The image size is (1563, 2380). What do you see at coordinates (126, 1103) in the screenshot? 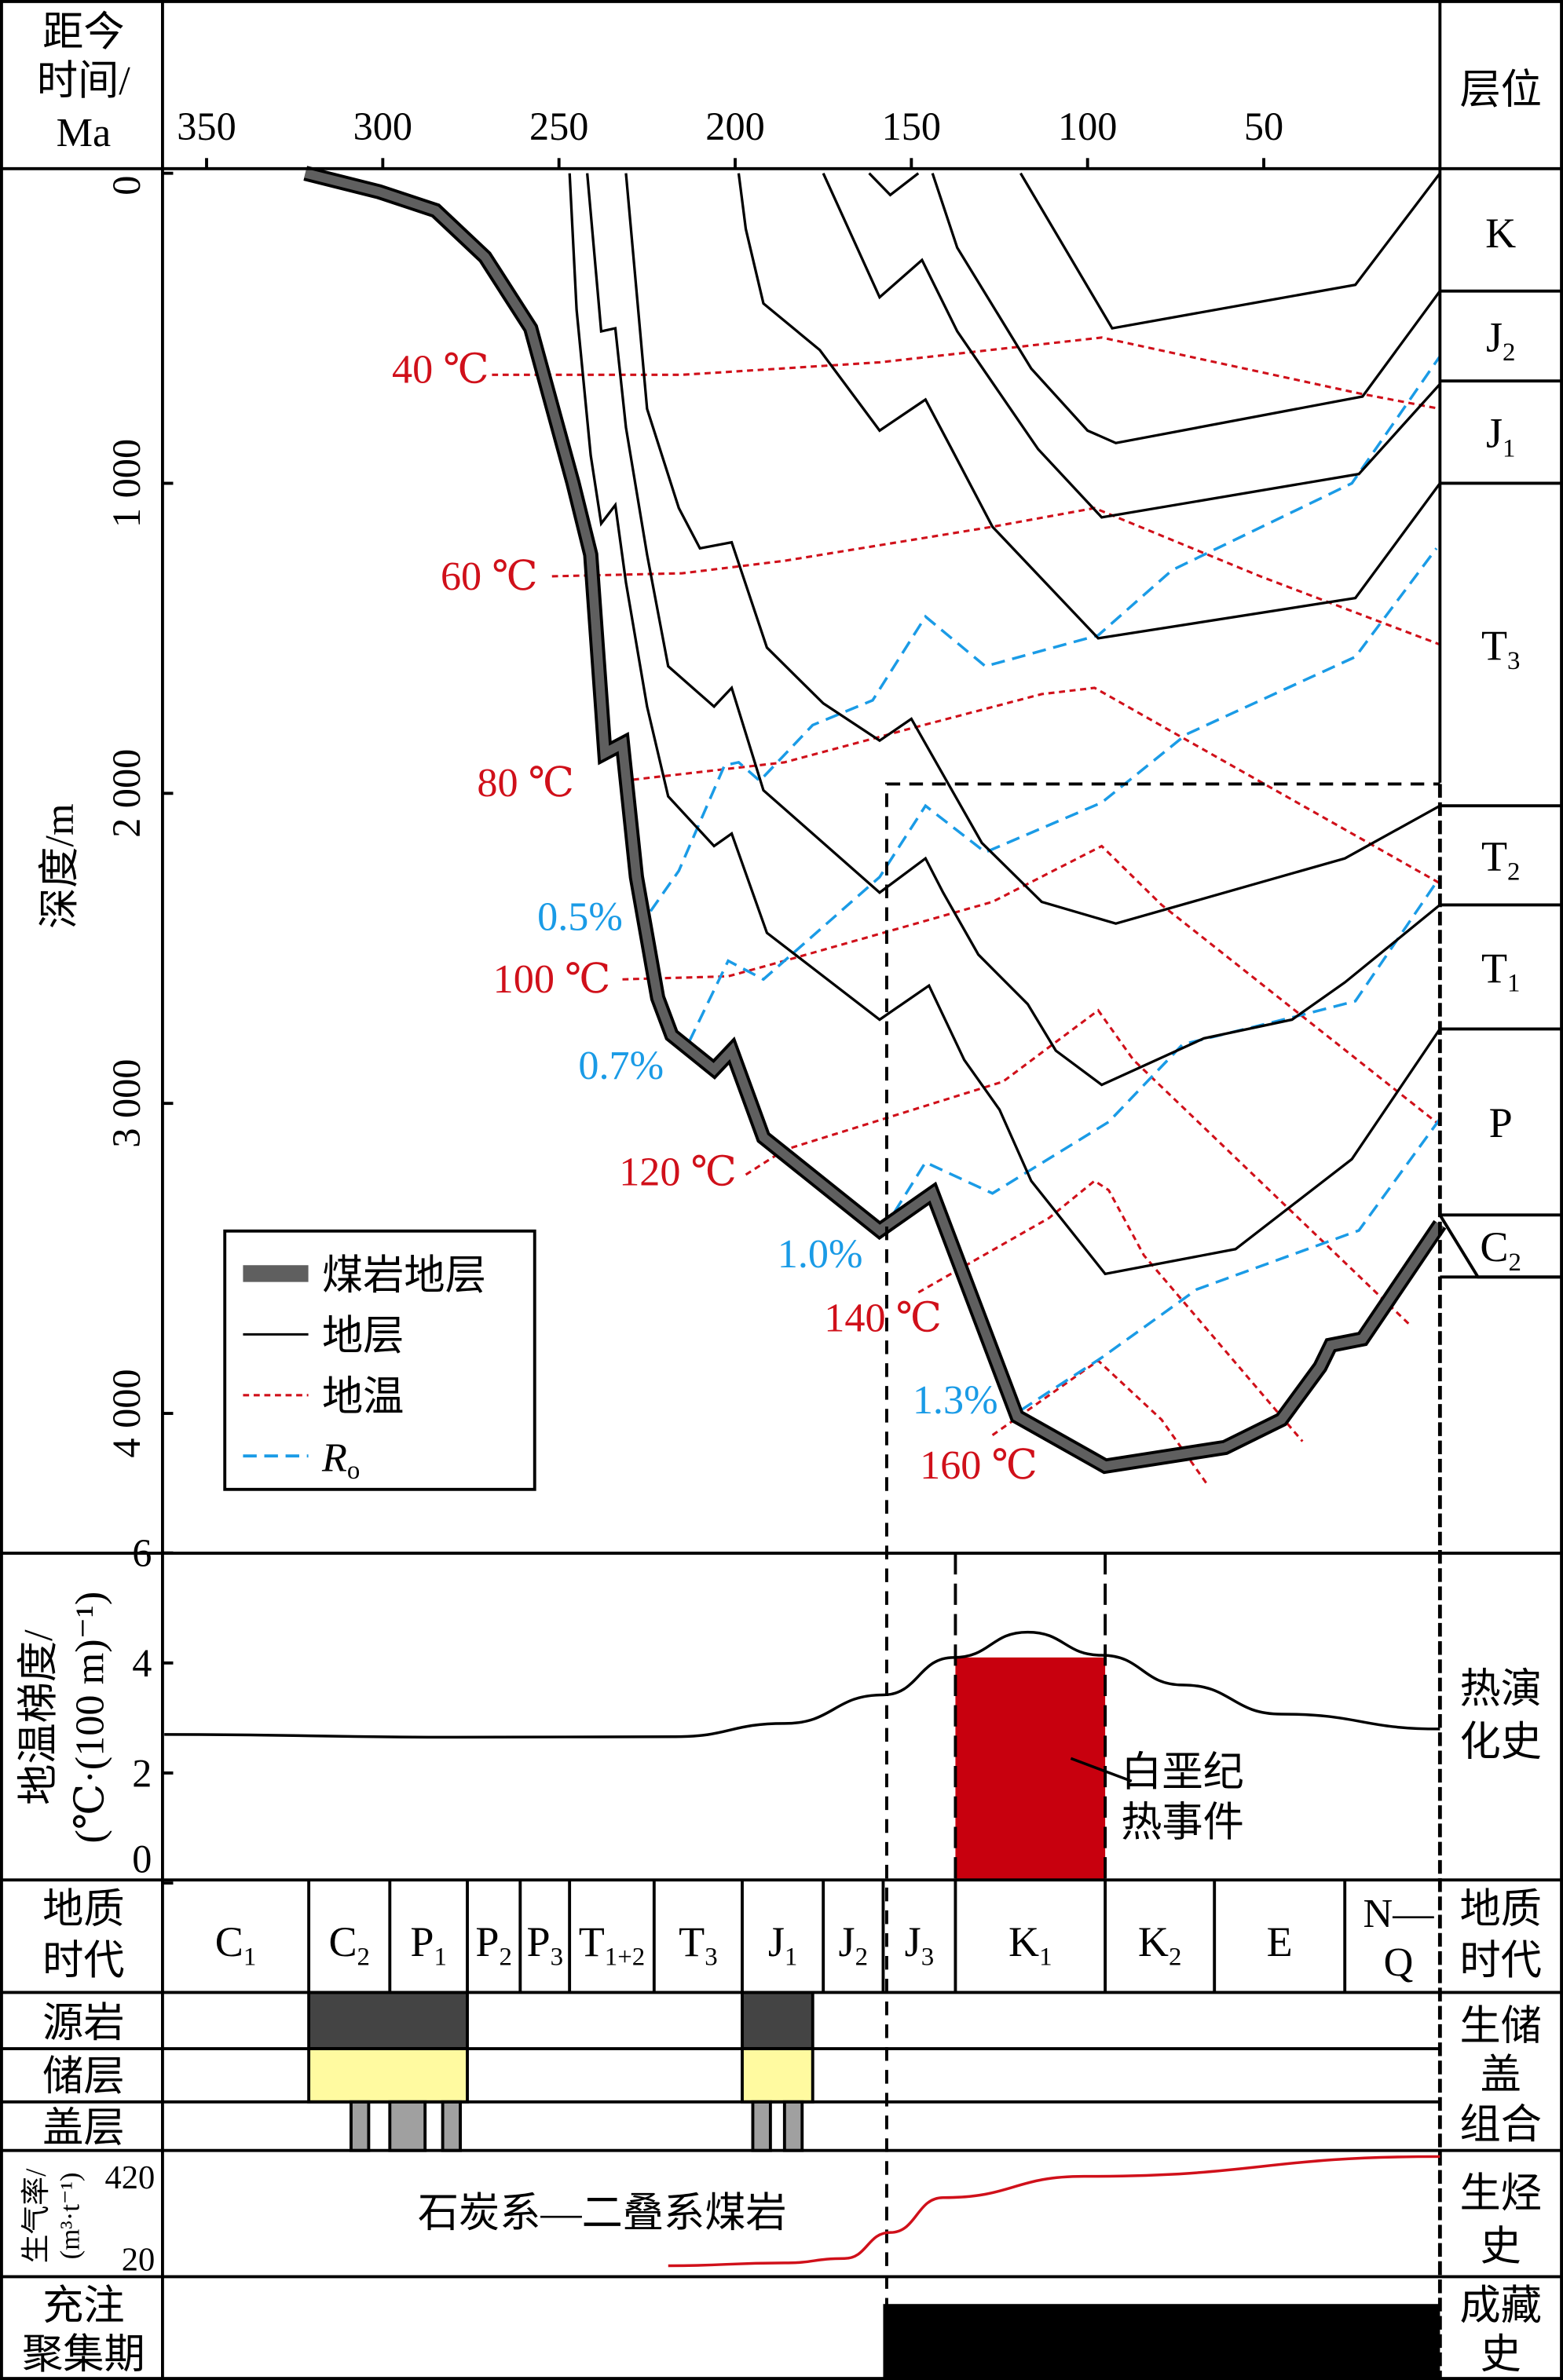
I see `depth-tick-label: 3 000` at bounding box center [126, 1103].